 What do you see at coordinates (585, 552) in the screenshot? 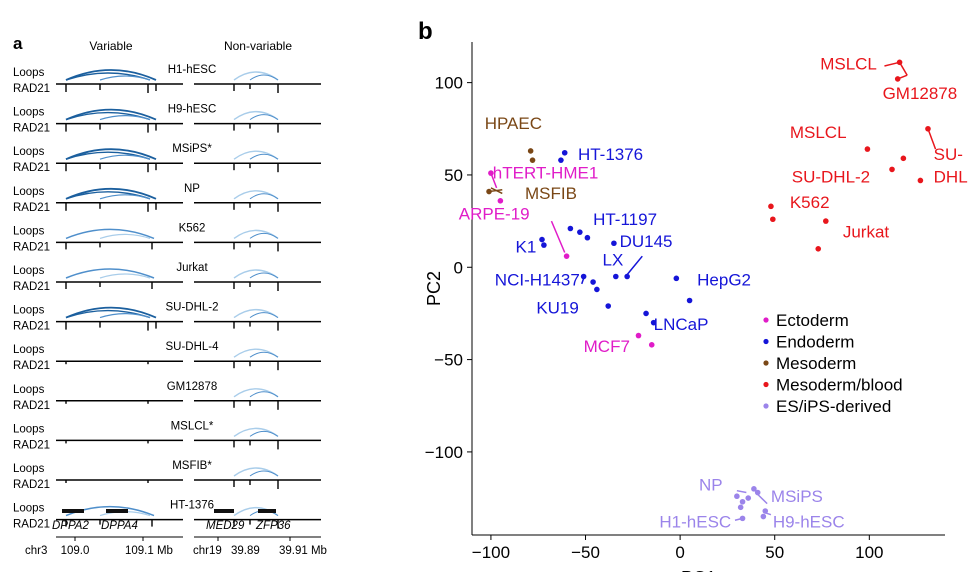
I see `x-tick-label: −50` at bounding box center [585, 552].